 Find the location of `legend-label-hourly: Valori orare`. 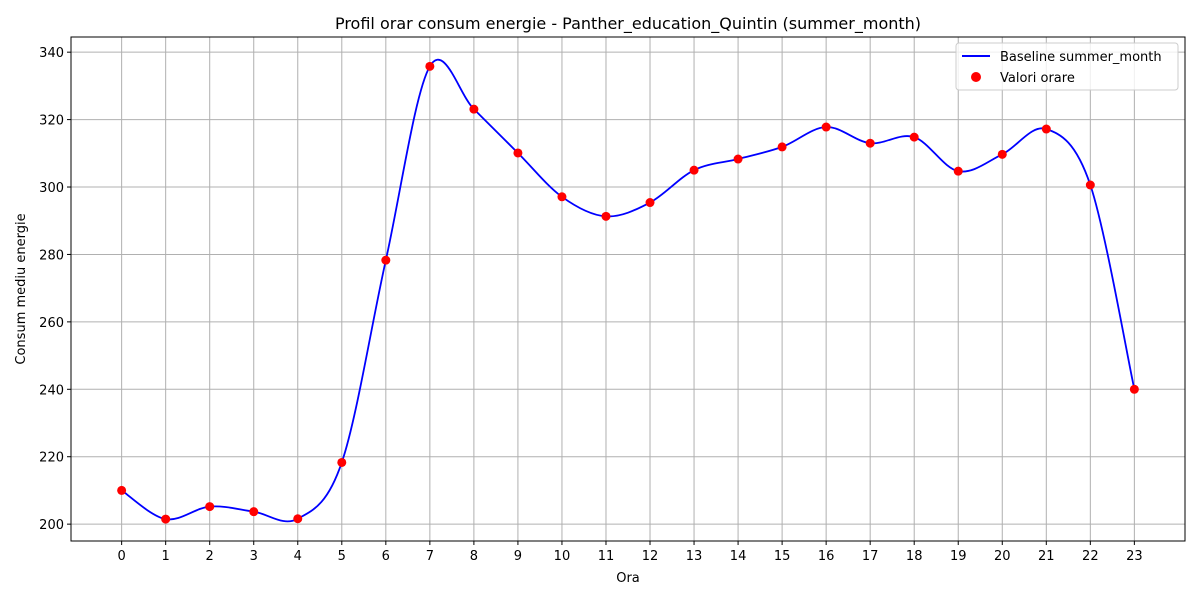

legend-label-hourly: Valori orare is located at coordinates (1037, 78).